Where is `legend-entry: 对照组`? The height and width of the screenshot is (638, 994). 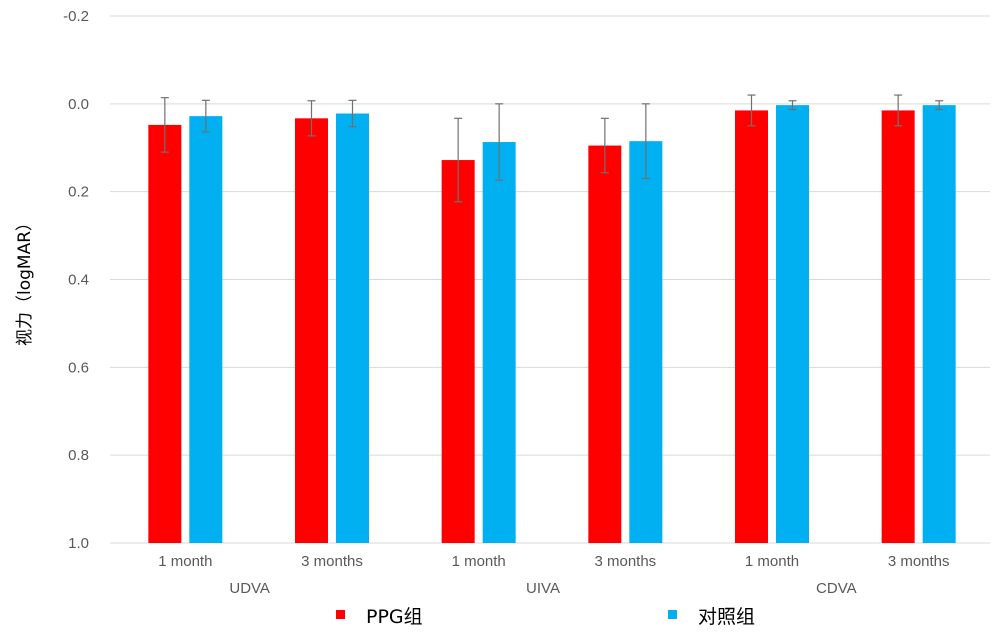 legend-entry: 对照组 is located at coordinates (711, 617).